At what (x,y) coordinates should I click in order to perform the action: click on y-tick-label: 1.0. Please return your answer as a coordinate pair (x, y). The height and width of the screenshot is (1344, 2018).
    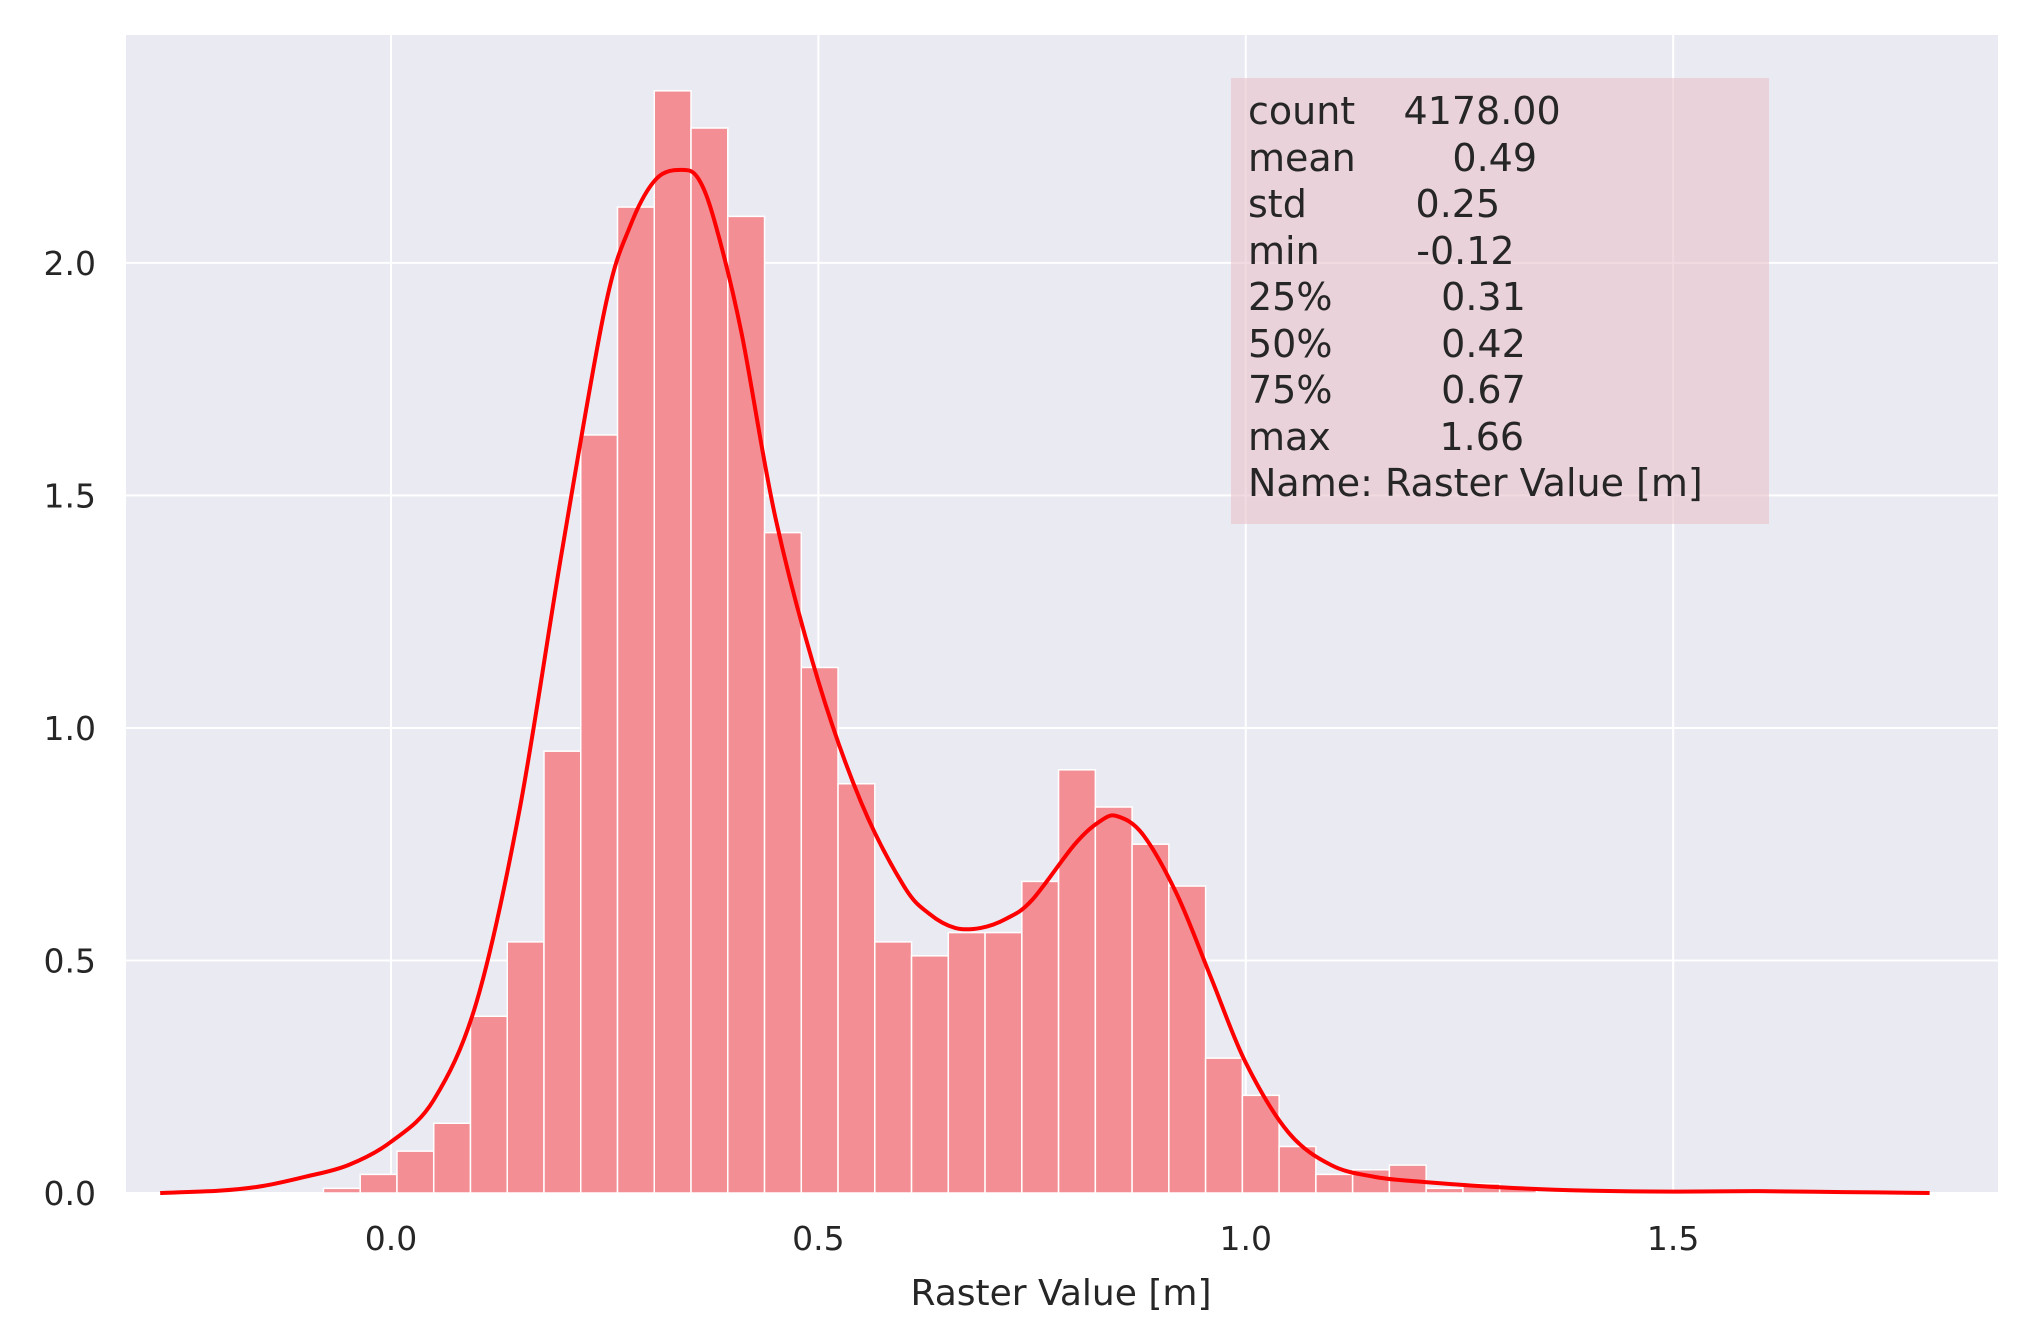
    Looking at the image, I should click on (70, 728).